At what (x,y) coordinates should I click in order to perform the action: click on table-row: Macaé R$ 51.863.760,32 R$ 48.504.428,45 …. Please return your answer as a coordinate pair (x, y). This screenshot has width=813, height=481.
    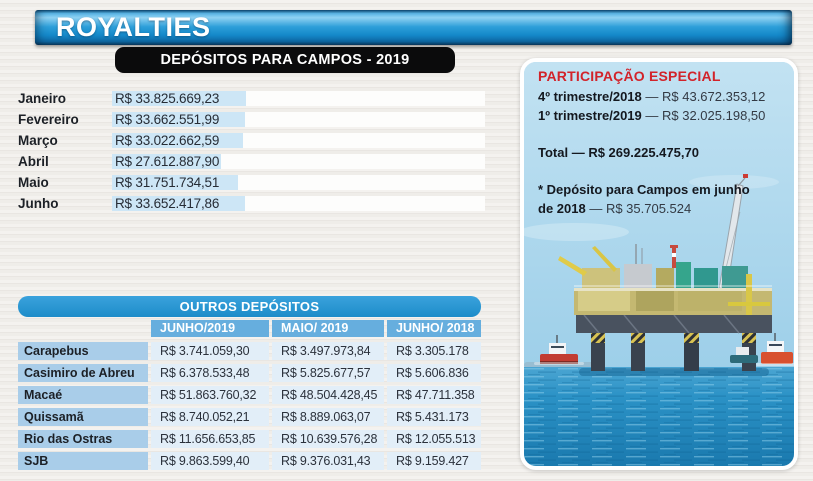
    Looking at the image, I should click on (249, 395).